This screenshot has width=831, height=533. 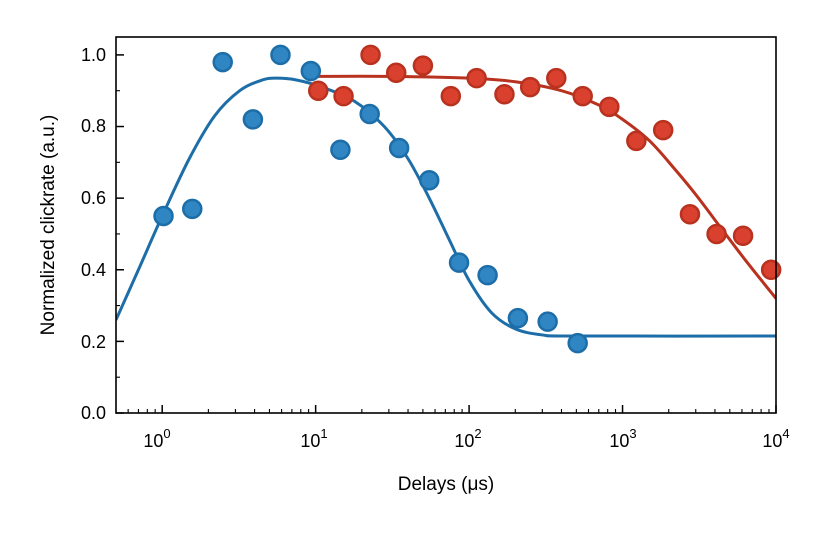 What do you see at coordinates (93, 198) in the screenshot?
I see `y-tick-label-3: 0.6` at bounding box center [93, 198].